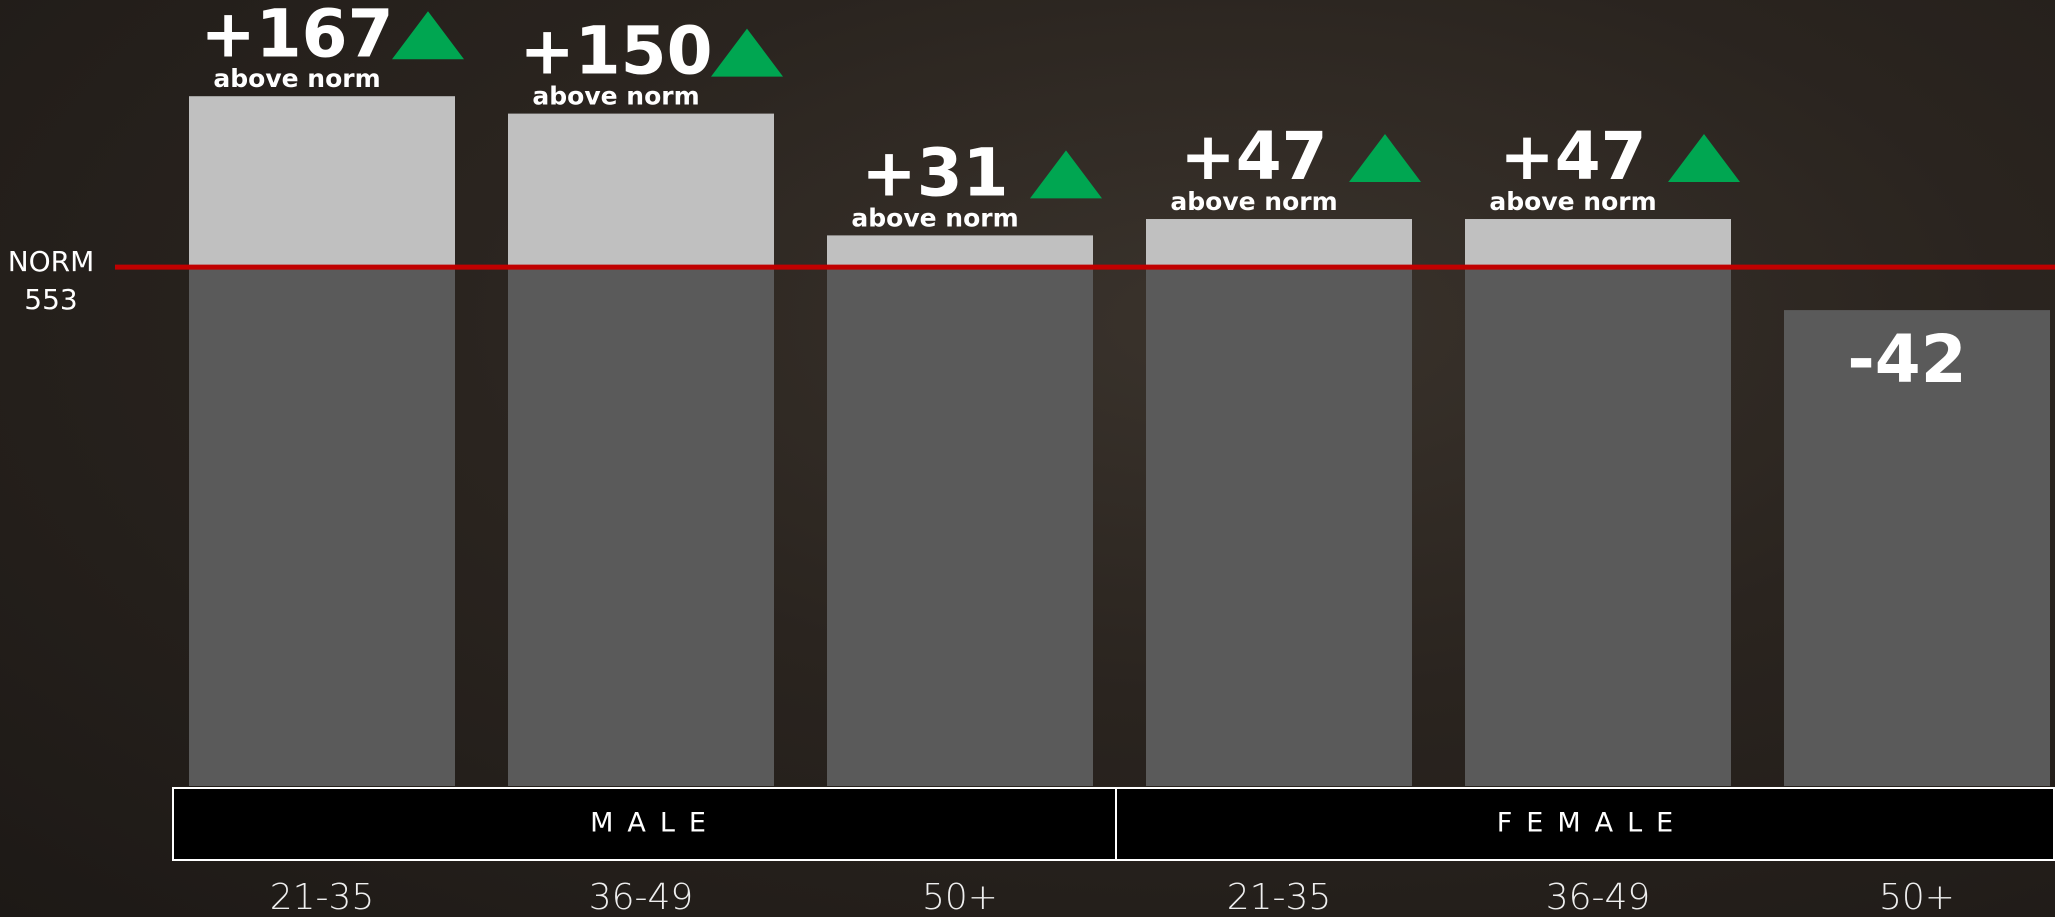 The image size is (2055, 917). Describe the element at coordinates (1592, 823) in the screenshot. I see `group-label: FEMALE` at that location.